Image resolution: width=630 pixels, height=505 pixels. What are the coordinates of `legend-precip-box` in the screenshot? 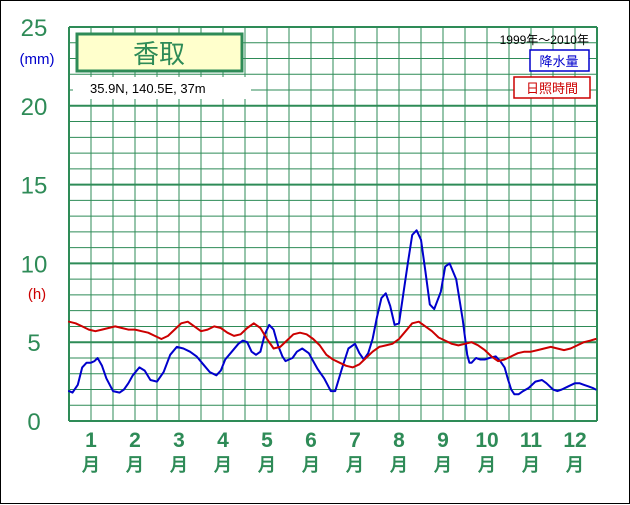 It's located at (559, 60).